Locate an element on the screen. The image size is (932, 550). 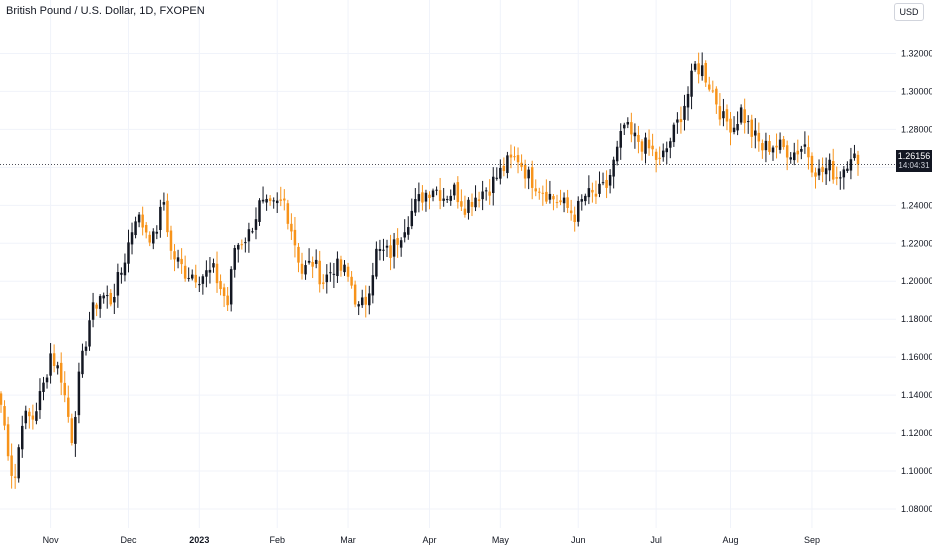
price-tick-label: 1.16000 is located at coordinates (916, 357).